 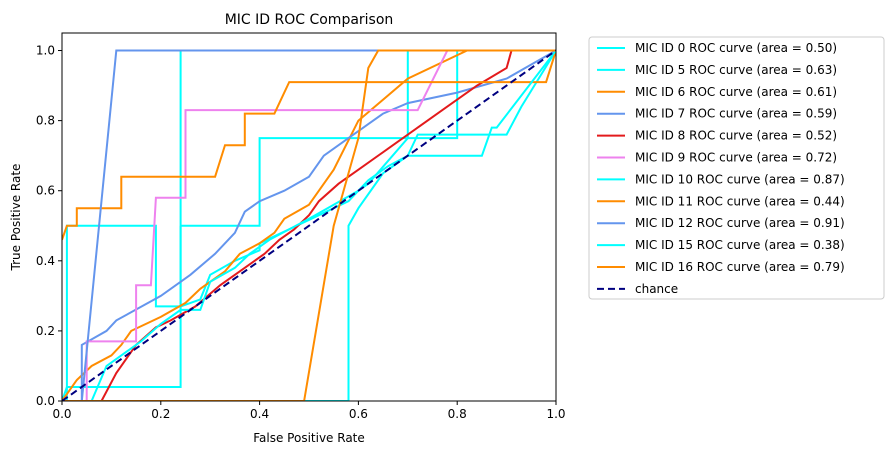 I want to click on legend-entry-label: MIC ID 7 ROC curve (area = 0.59), so click(x=736, y=114).